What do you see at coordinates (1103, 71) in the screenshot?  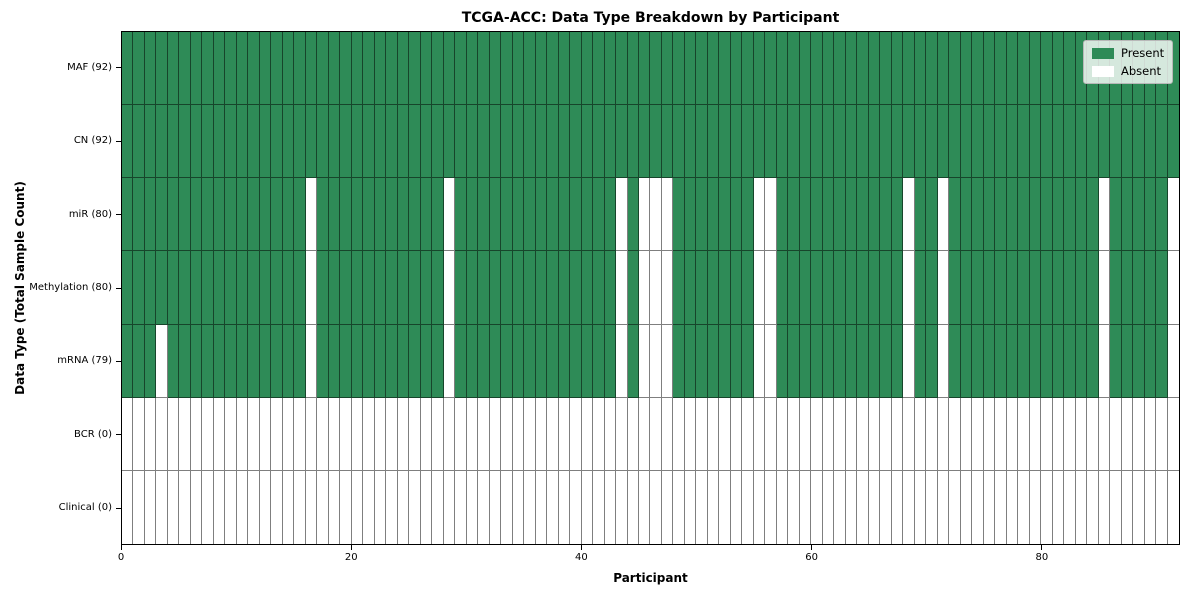 I see `legend-swatch-absent` at bounding box center [1103, 71].